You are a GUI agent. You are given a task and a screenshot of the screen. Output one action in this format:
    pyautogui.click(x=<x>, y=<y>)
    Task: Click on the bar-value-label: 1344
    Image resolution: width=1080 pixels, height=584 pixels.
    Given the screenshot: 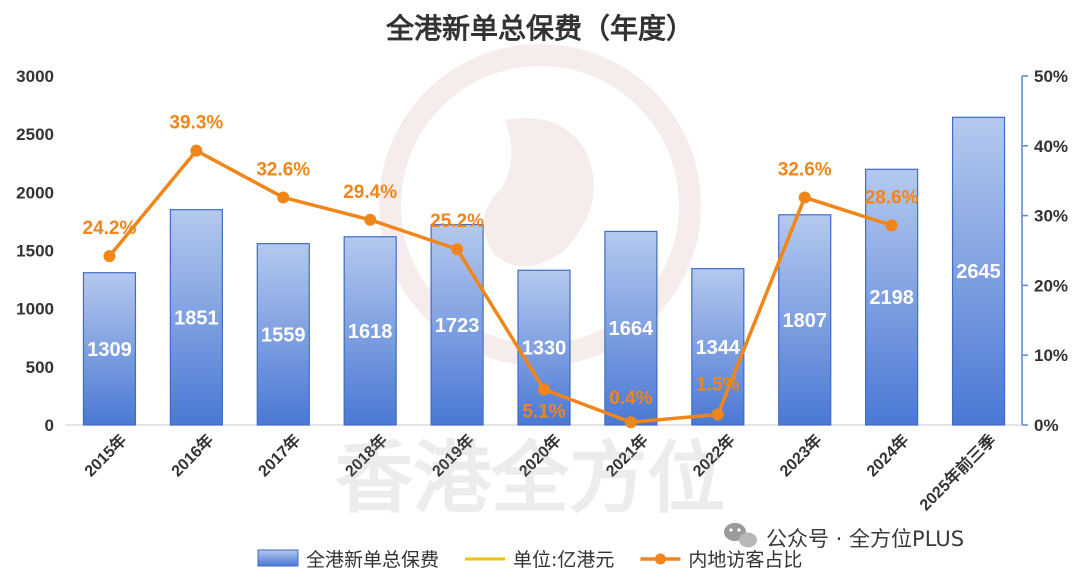 What is the action you would take?
    pyautogui.click(x=718, y=348)
    